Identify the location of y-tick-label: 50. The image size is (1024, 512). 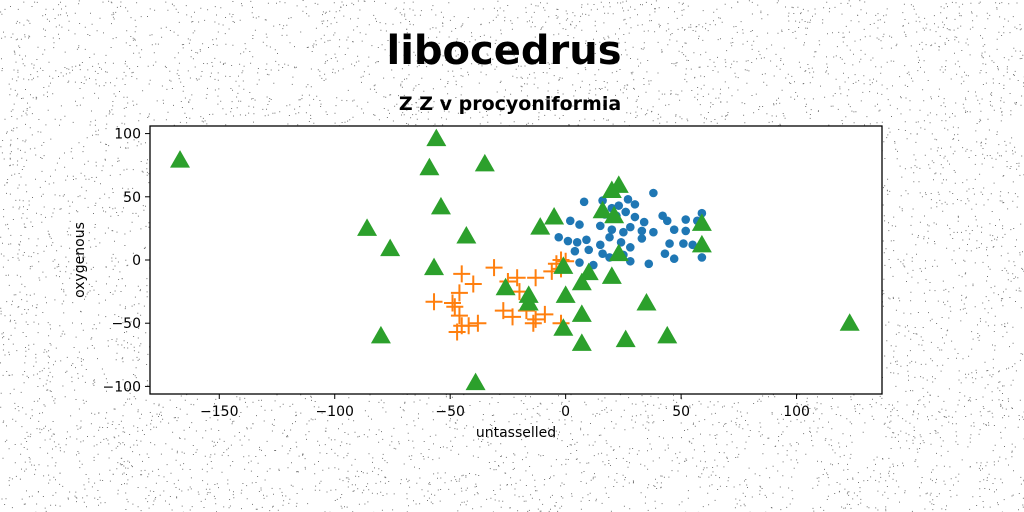
(132, 198).